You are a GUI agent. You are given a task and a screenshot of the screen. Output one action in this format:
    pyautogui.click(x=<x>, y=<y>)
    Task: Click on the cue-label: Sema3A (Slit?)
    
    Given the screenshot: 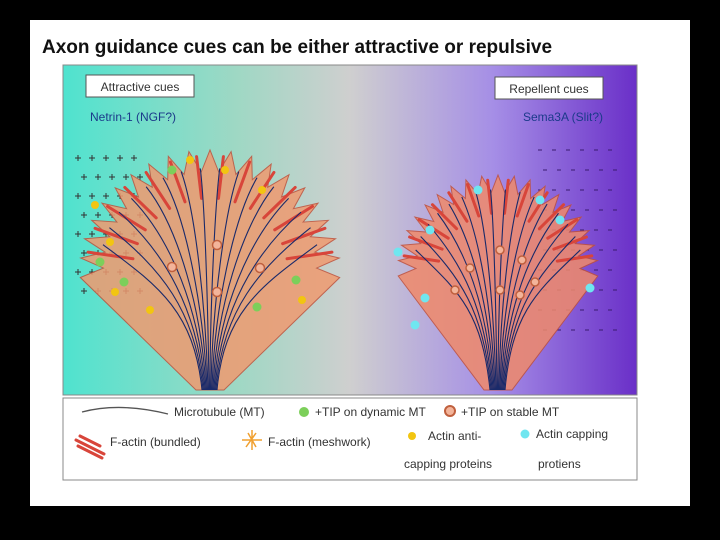 What is the action you would take?
    pyautogui.click(x=563, y=117)
    